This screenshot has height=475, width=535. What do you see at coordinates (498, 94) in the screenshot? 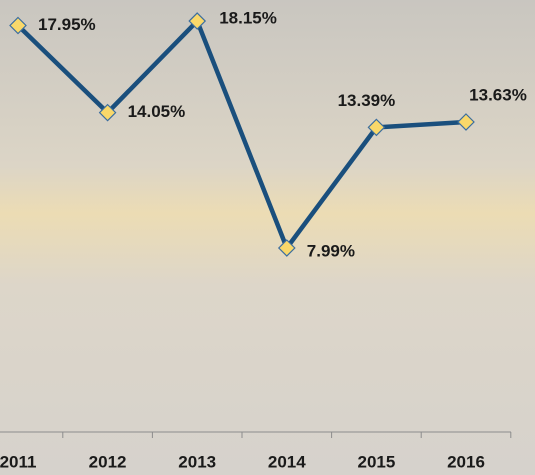
I see `value-label: 13.63%` at bounding box center [498, 94].